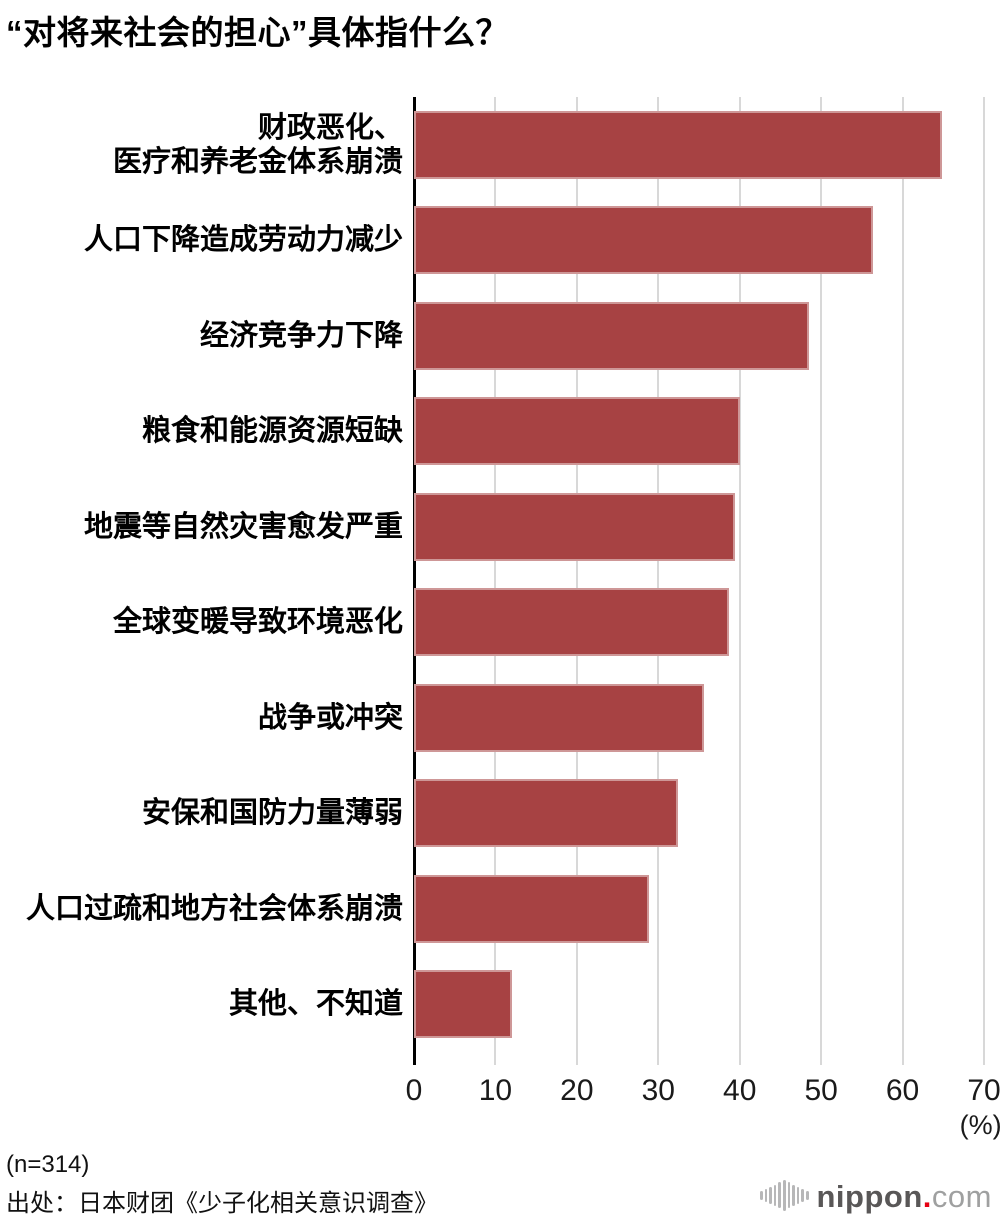 The image size is (1000, 1224). Describe the element at coordinates (272, 431) in the screenshot. I see `bar-label: 粮食和能源资源短缺` at that location.